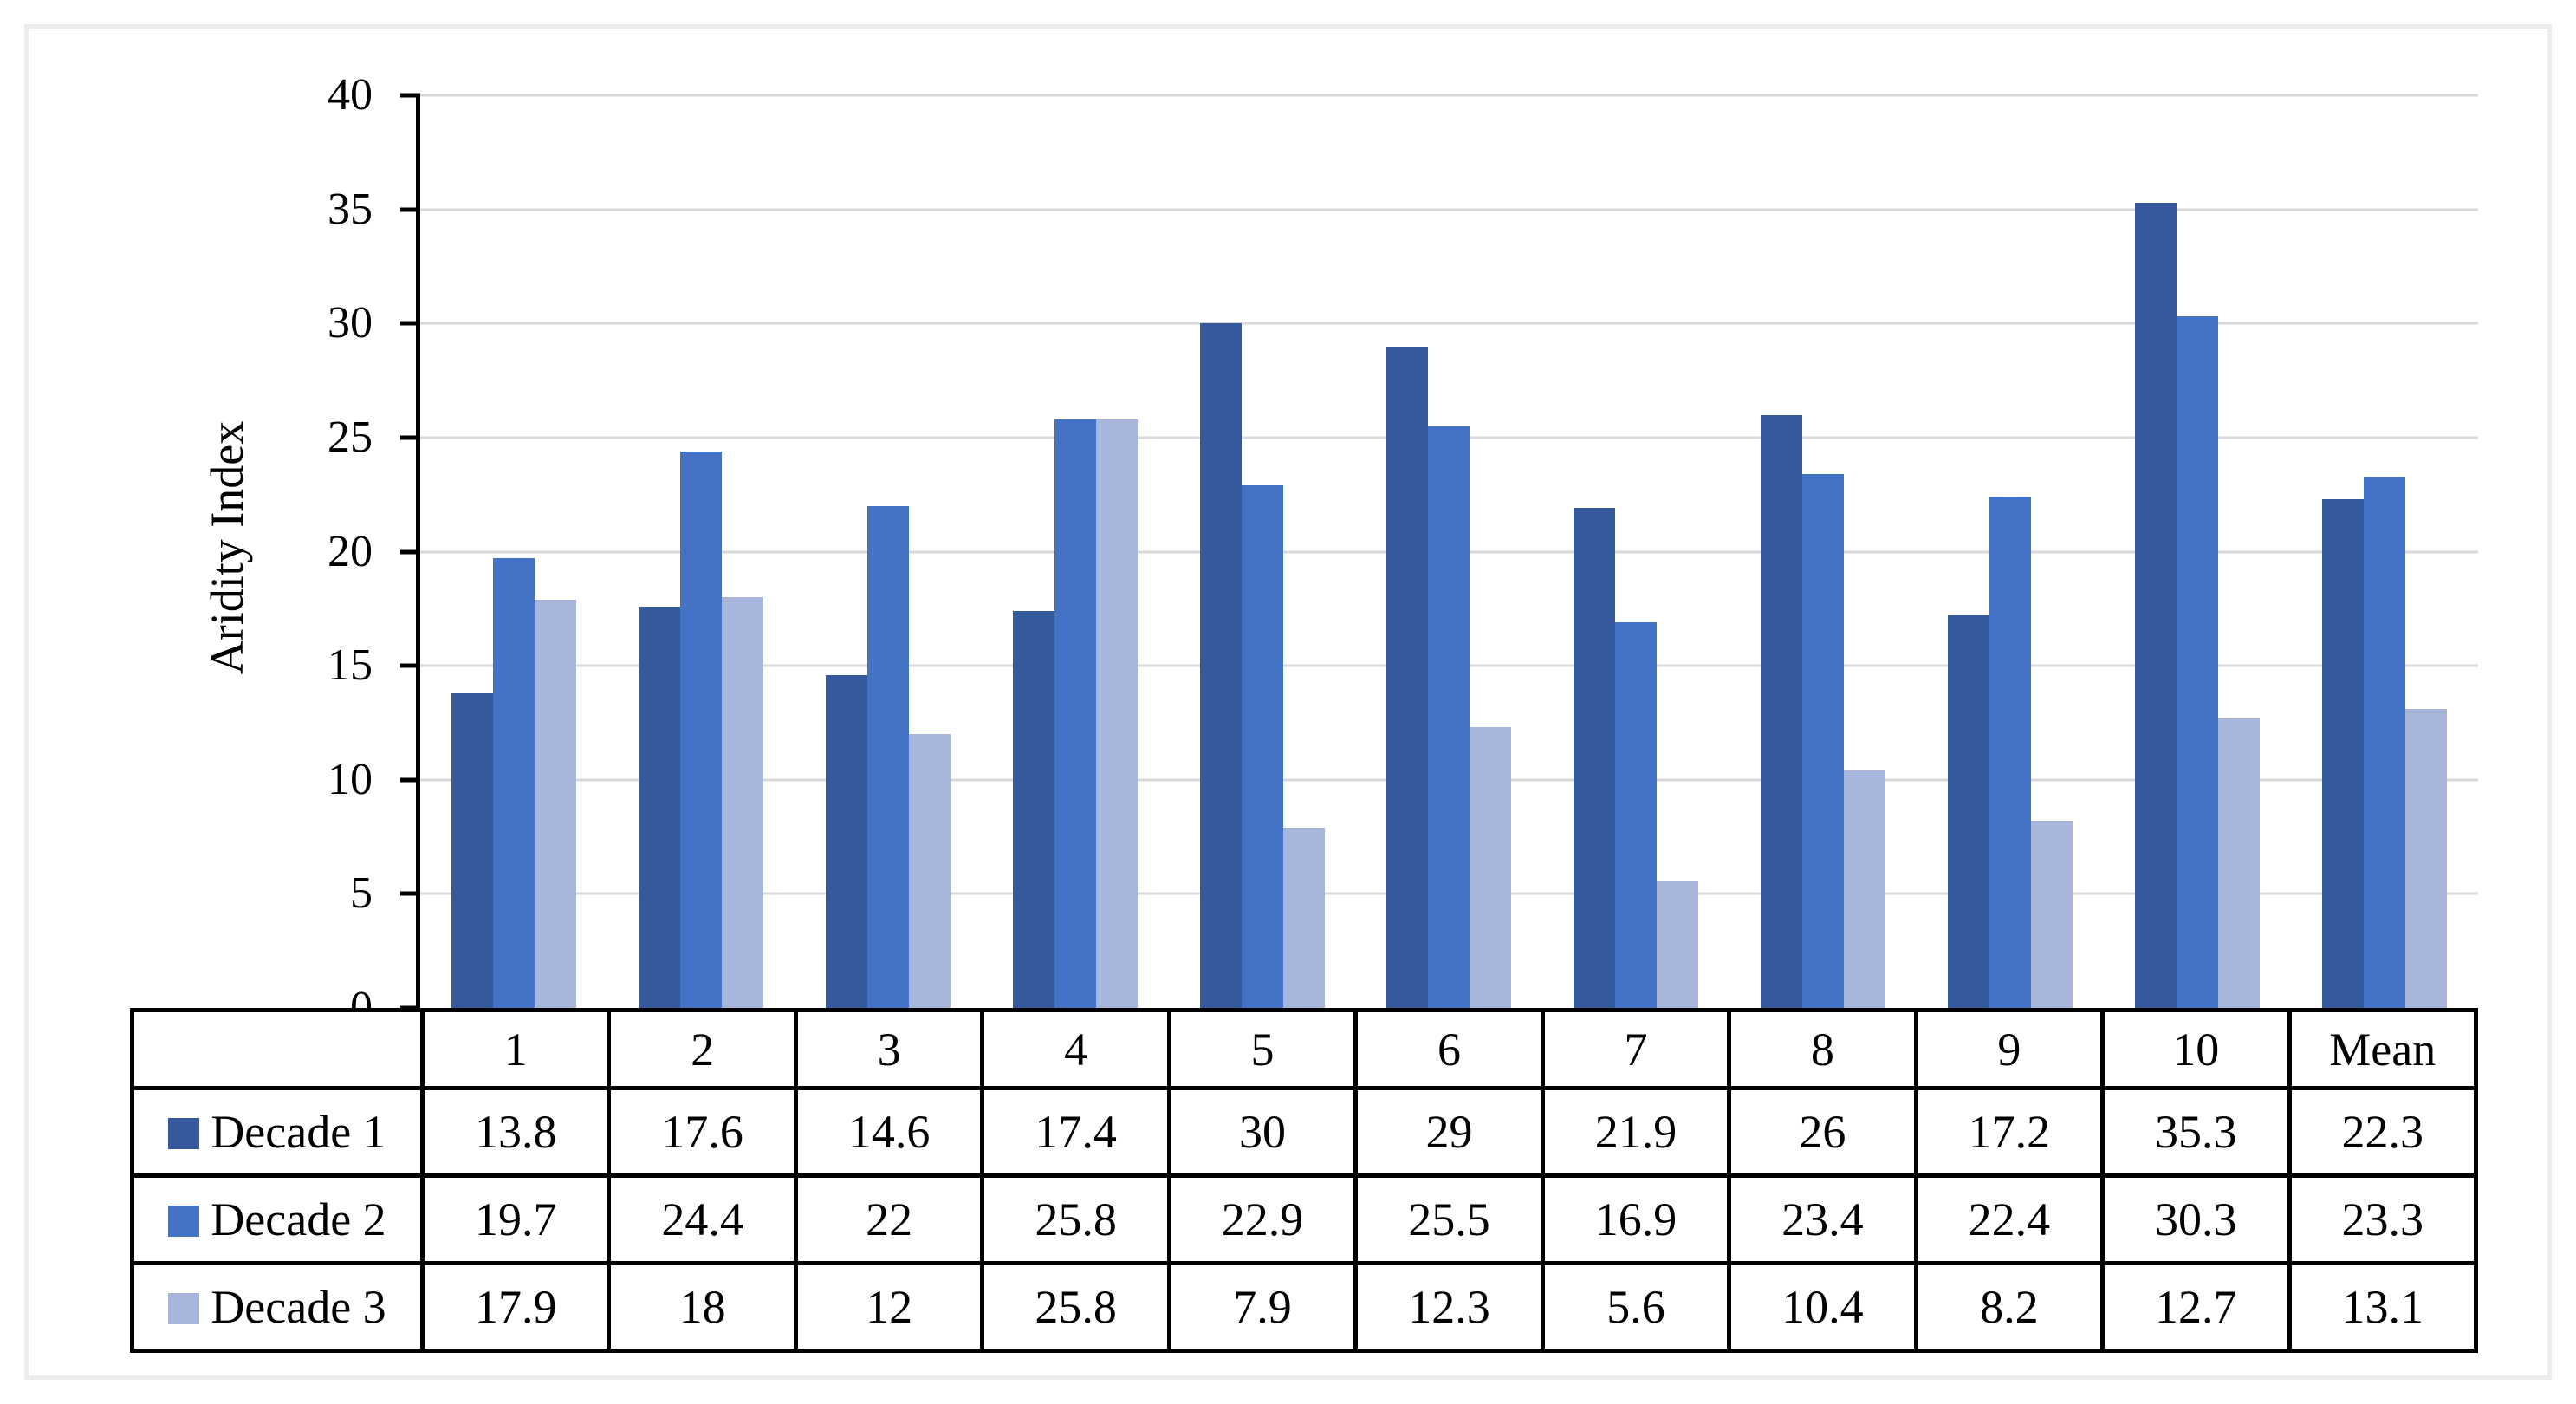 The height and width of the screenshot is (1404, 2576). Describe the element at coordinates (351, 779) in the screenshot. I see `y-tick-label-10: 10` at that location.